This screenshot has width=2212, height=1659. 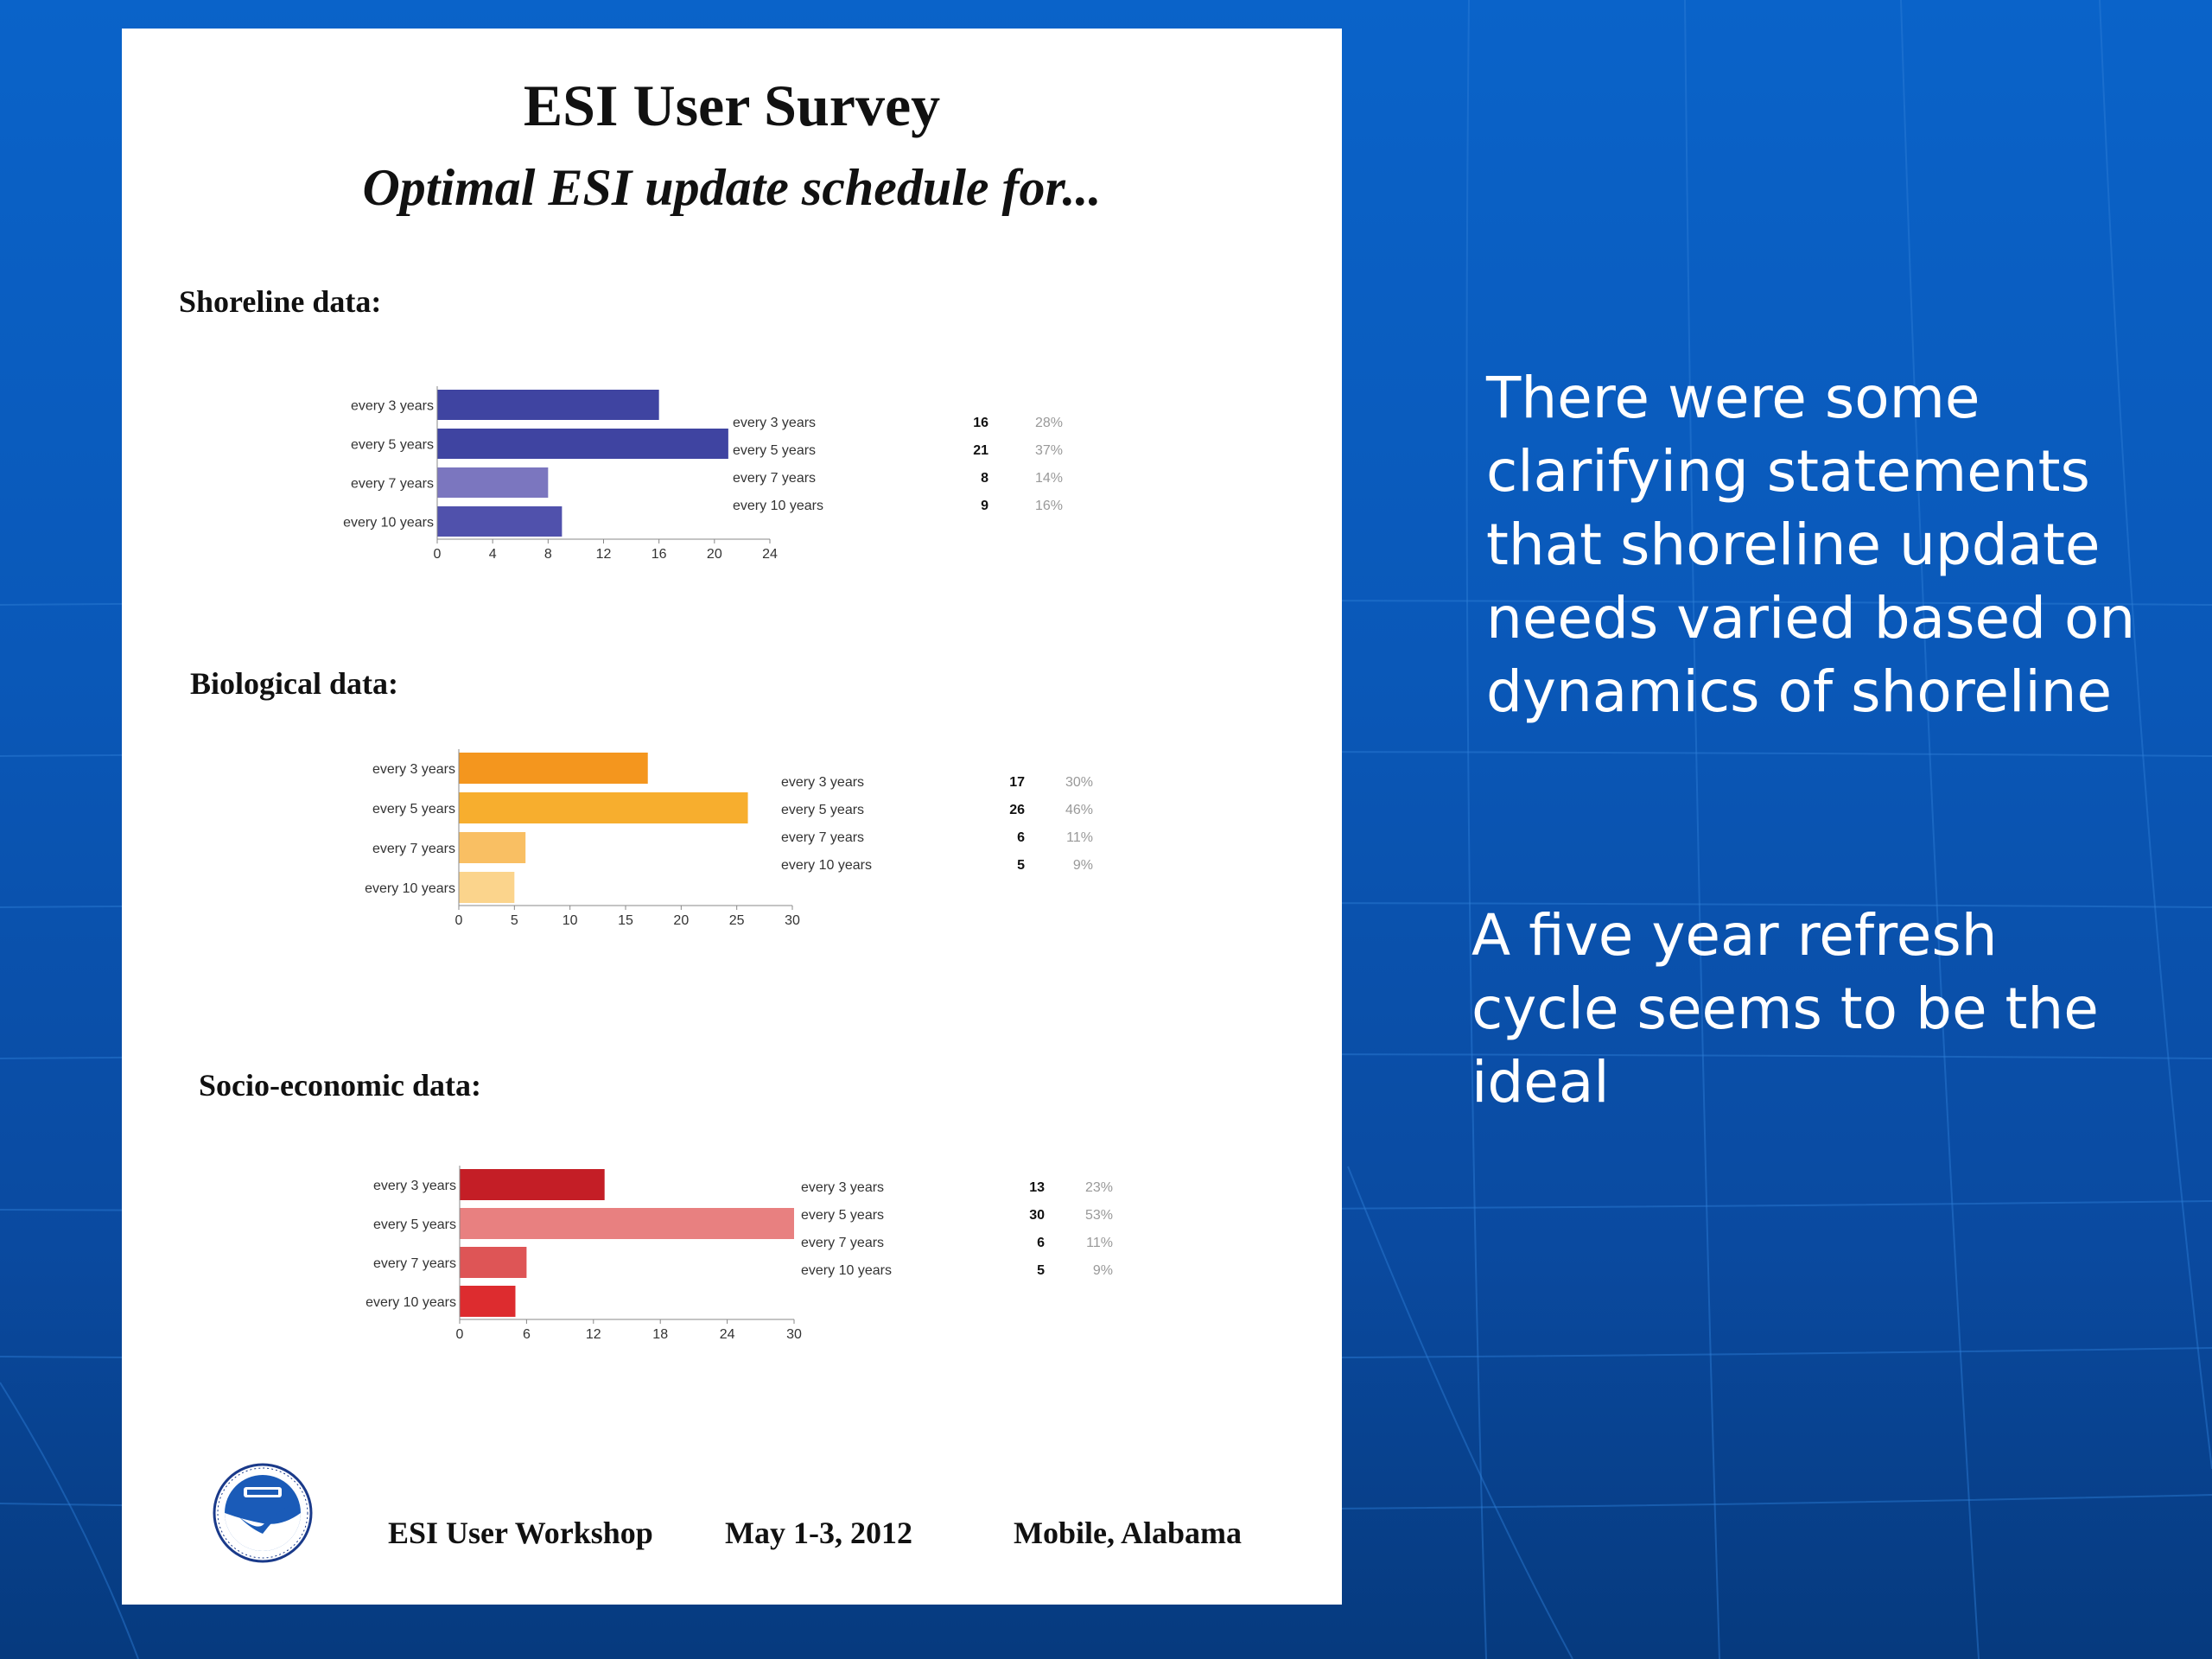 What do you see at coordinates (659, 554) in the screenshot?
I see `x-tick-label: 16` at bounding box center [659, 554].